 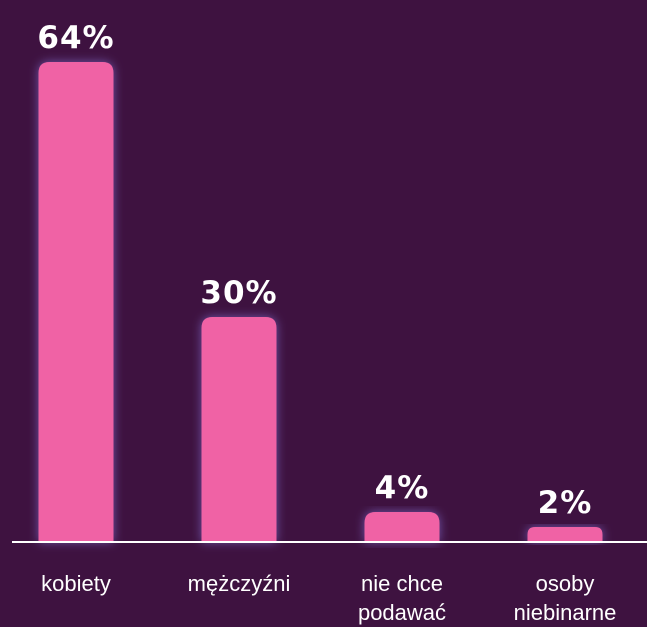 I want to click on category-label-line: podawać, so click(x=402, y=612).